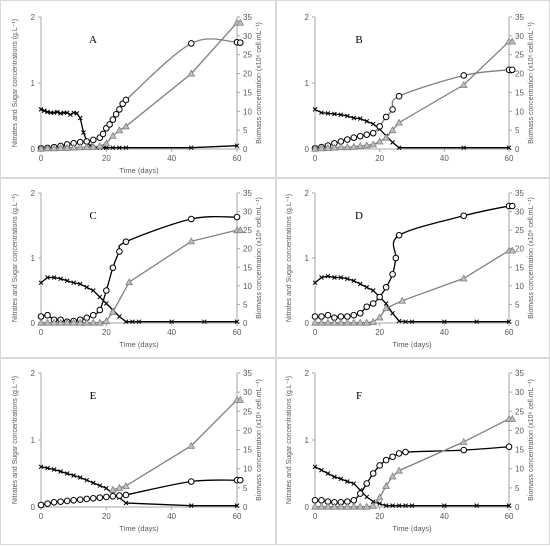 The height and width of the screenshot is (546, 550). I want to click on panel-label: E, so click(93, 396).